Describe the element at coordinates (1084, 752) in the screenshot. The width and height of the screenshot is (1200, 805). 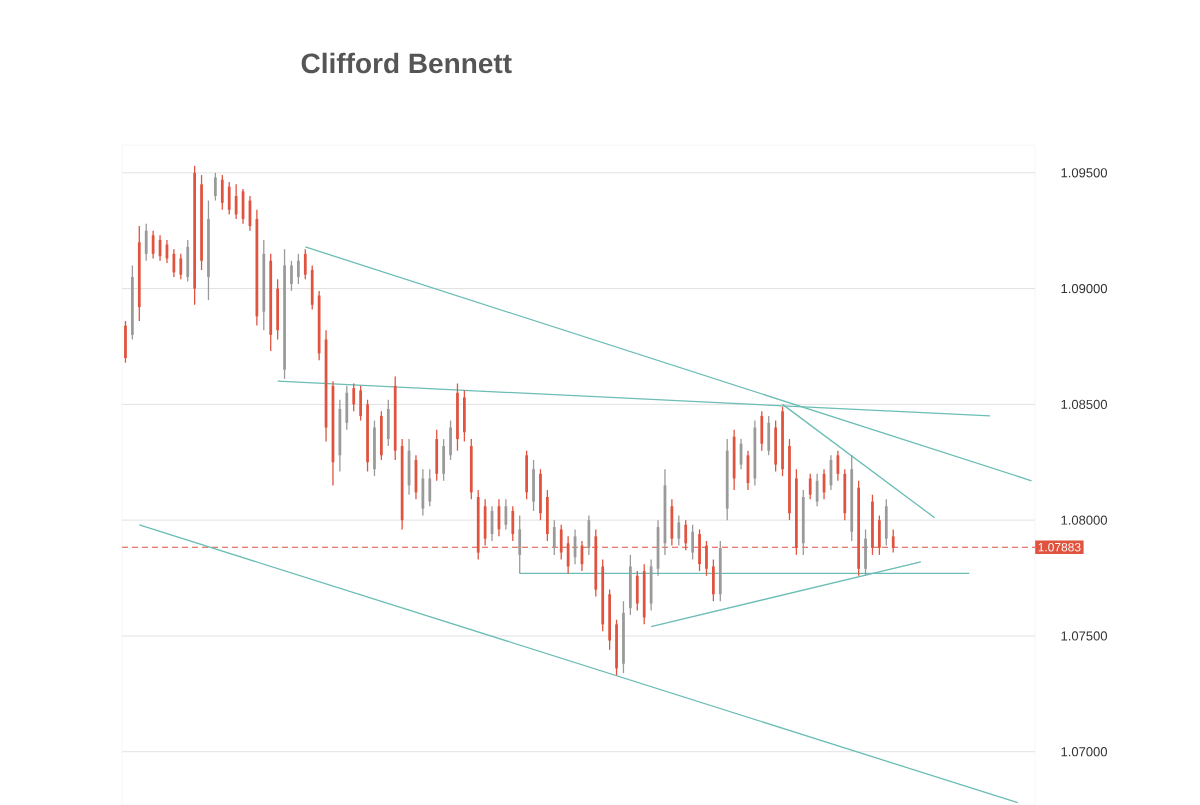
I see `y-tick-label: 1.07000` at that location.